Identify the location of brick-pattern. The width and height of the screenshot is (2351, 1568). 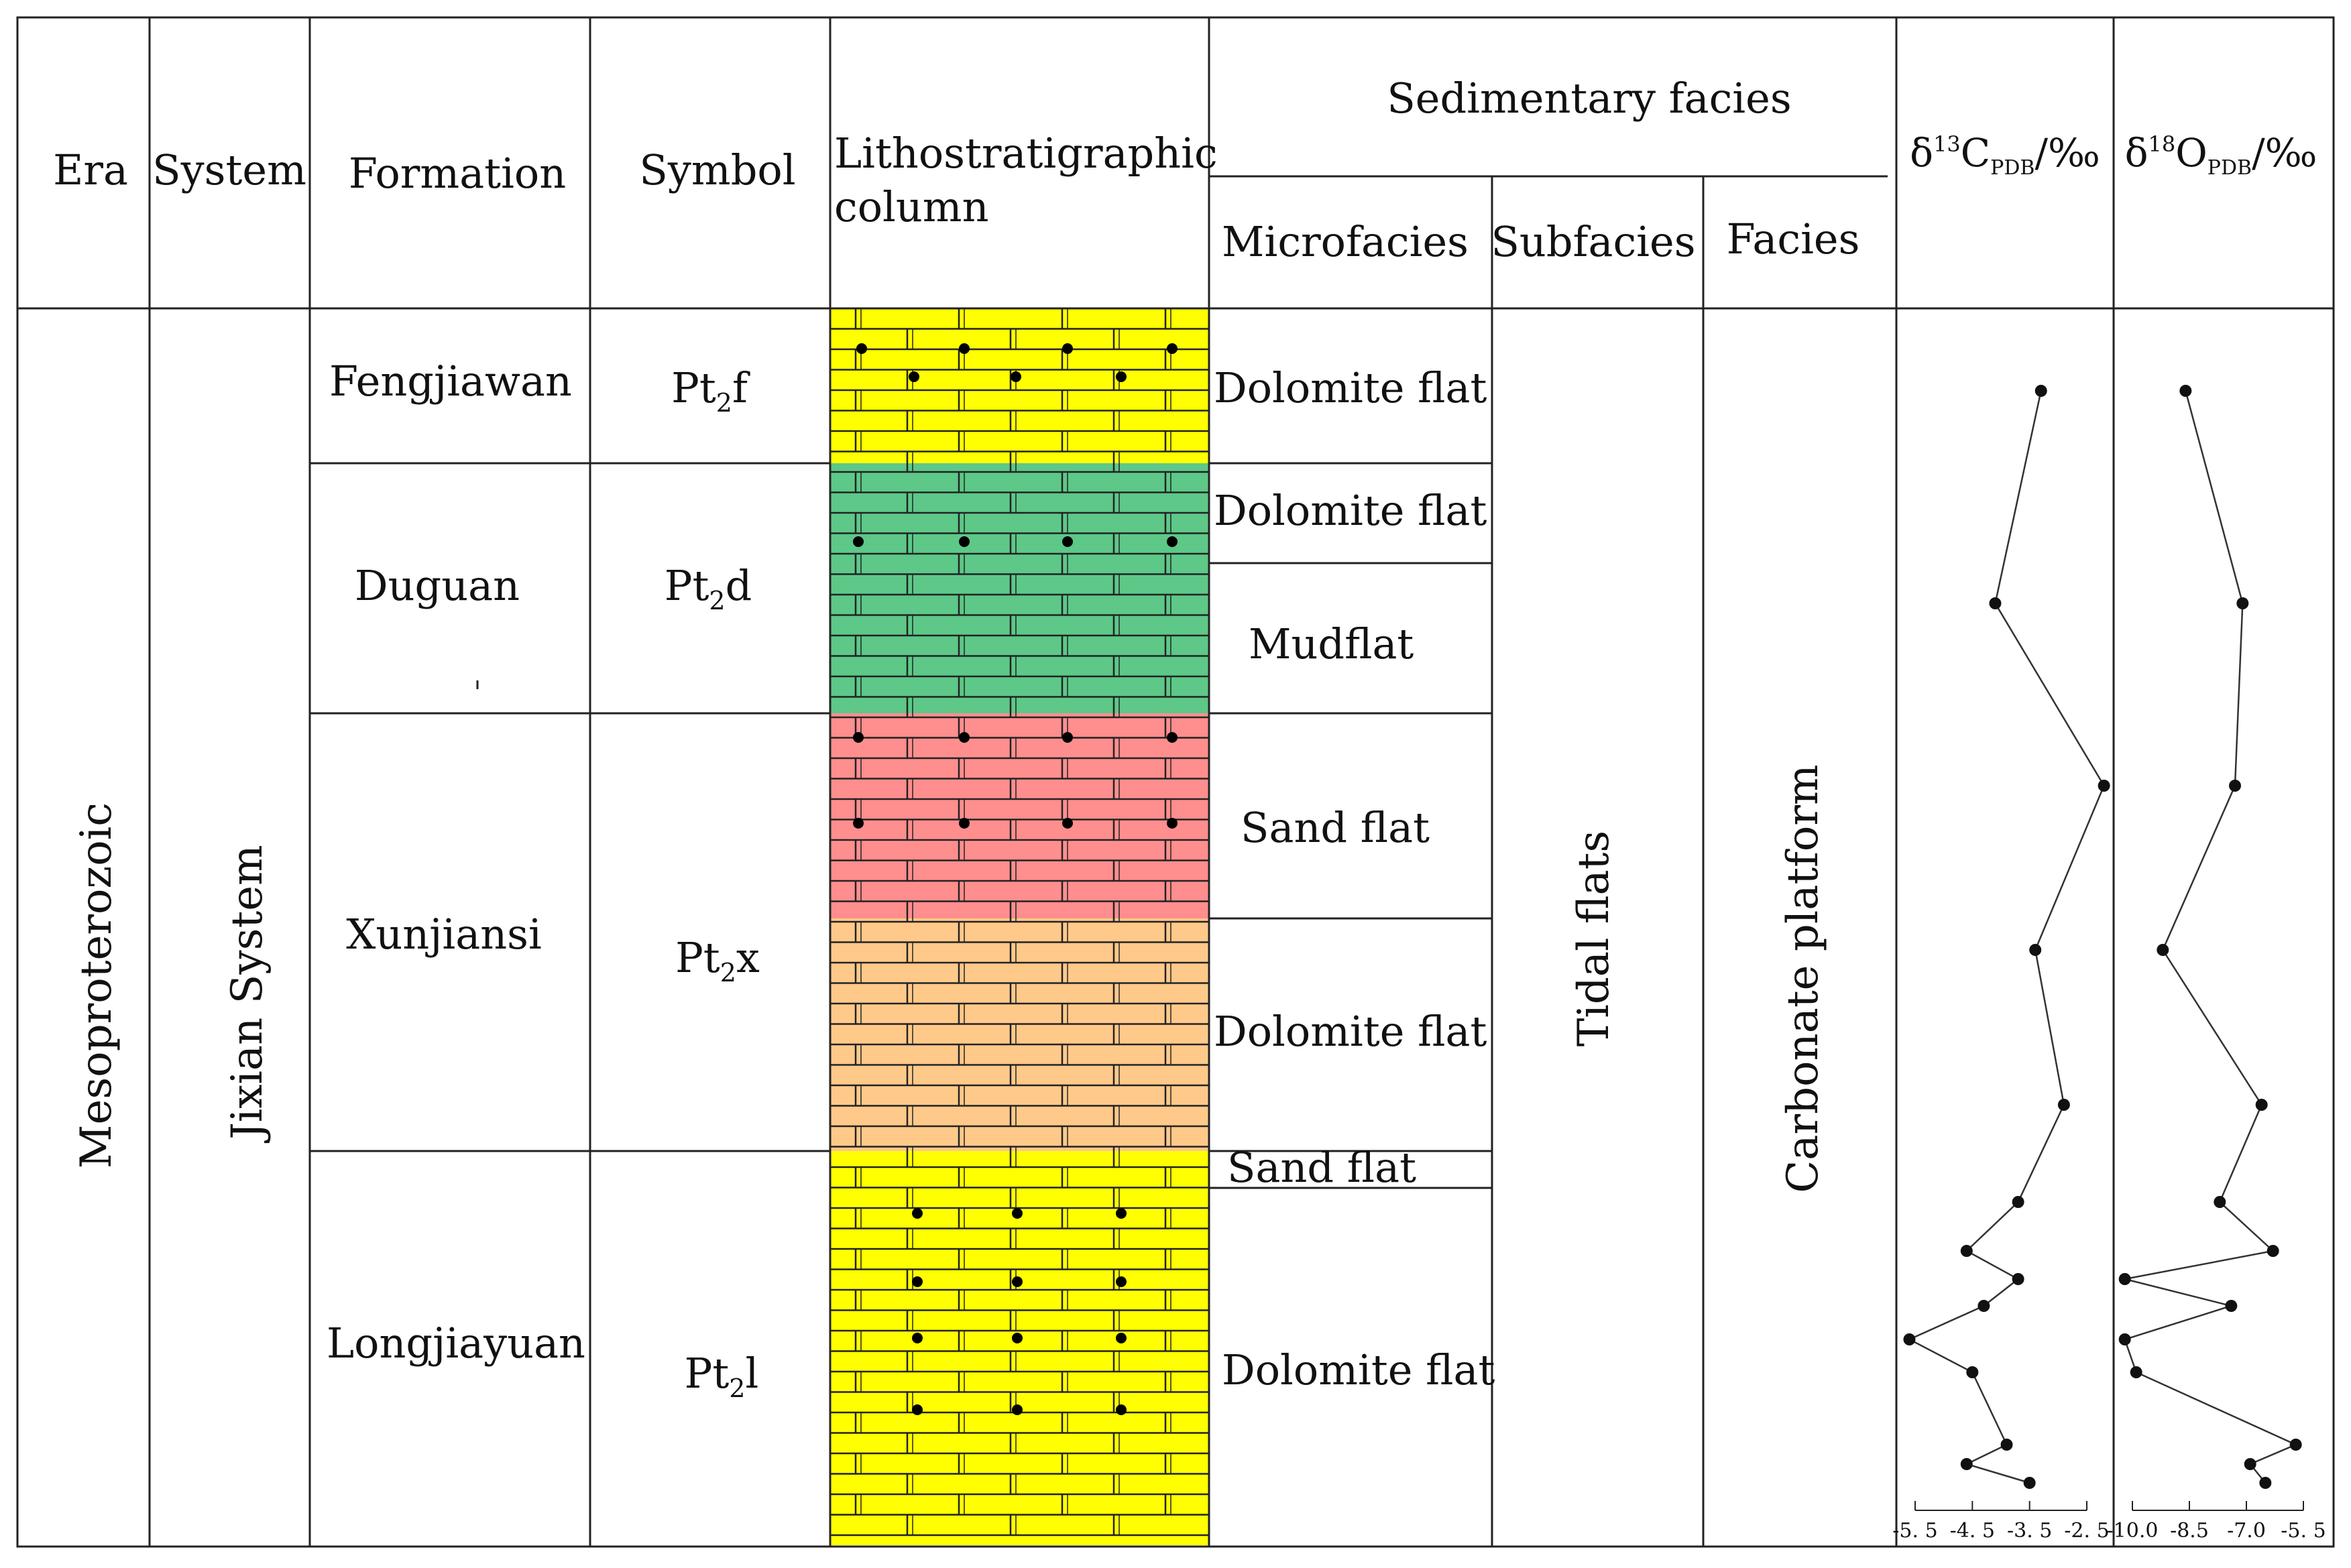
(1019, 922).